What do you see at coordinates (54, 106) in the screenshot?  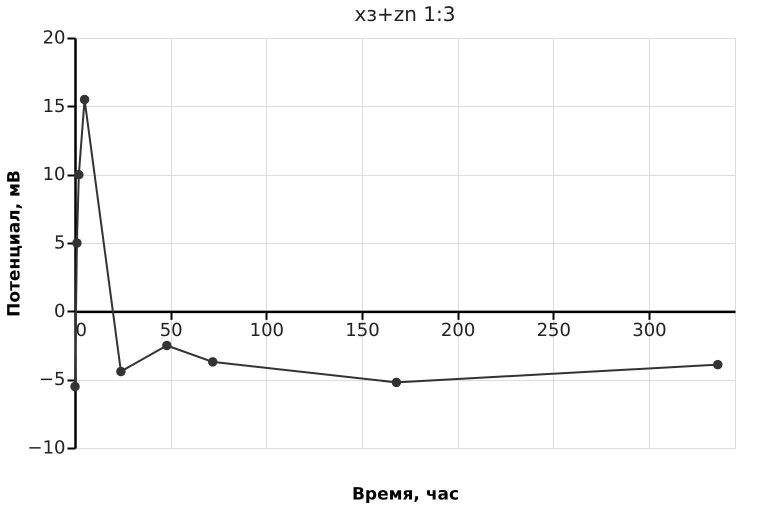 I see `y-tick-label: 15` at bounding box center [54, 106].